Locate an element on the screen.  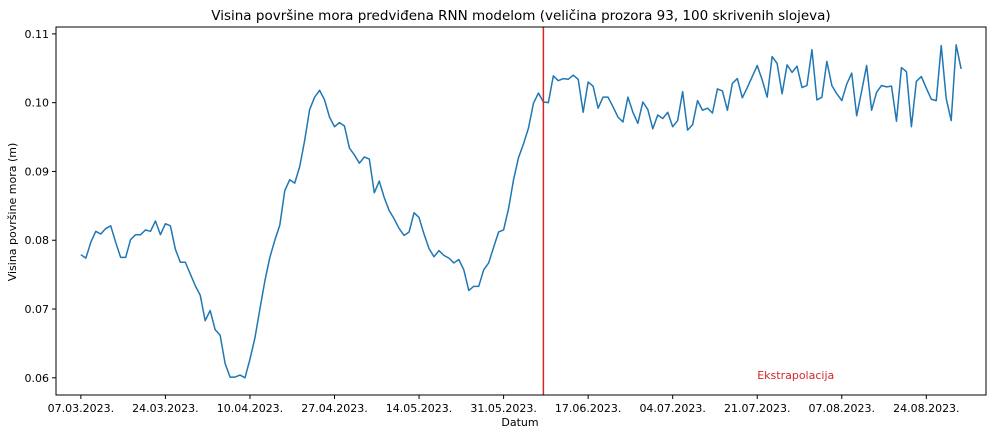
y-axis-label: Visina površine mora (m) is located at coordinates (12, 212).